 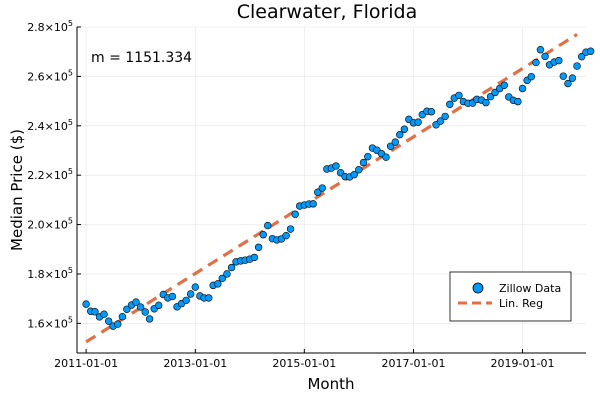 What do you see at coordinates (50, 322) in the screenshot?
I see `y-tick-label: 1.6×105` at bounding box center [50, 322].